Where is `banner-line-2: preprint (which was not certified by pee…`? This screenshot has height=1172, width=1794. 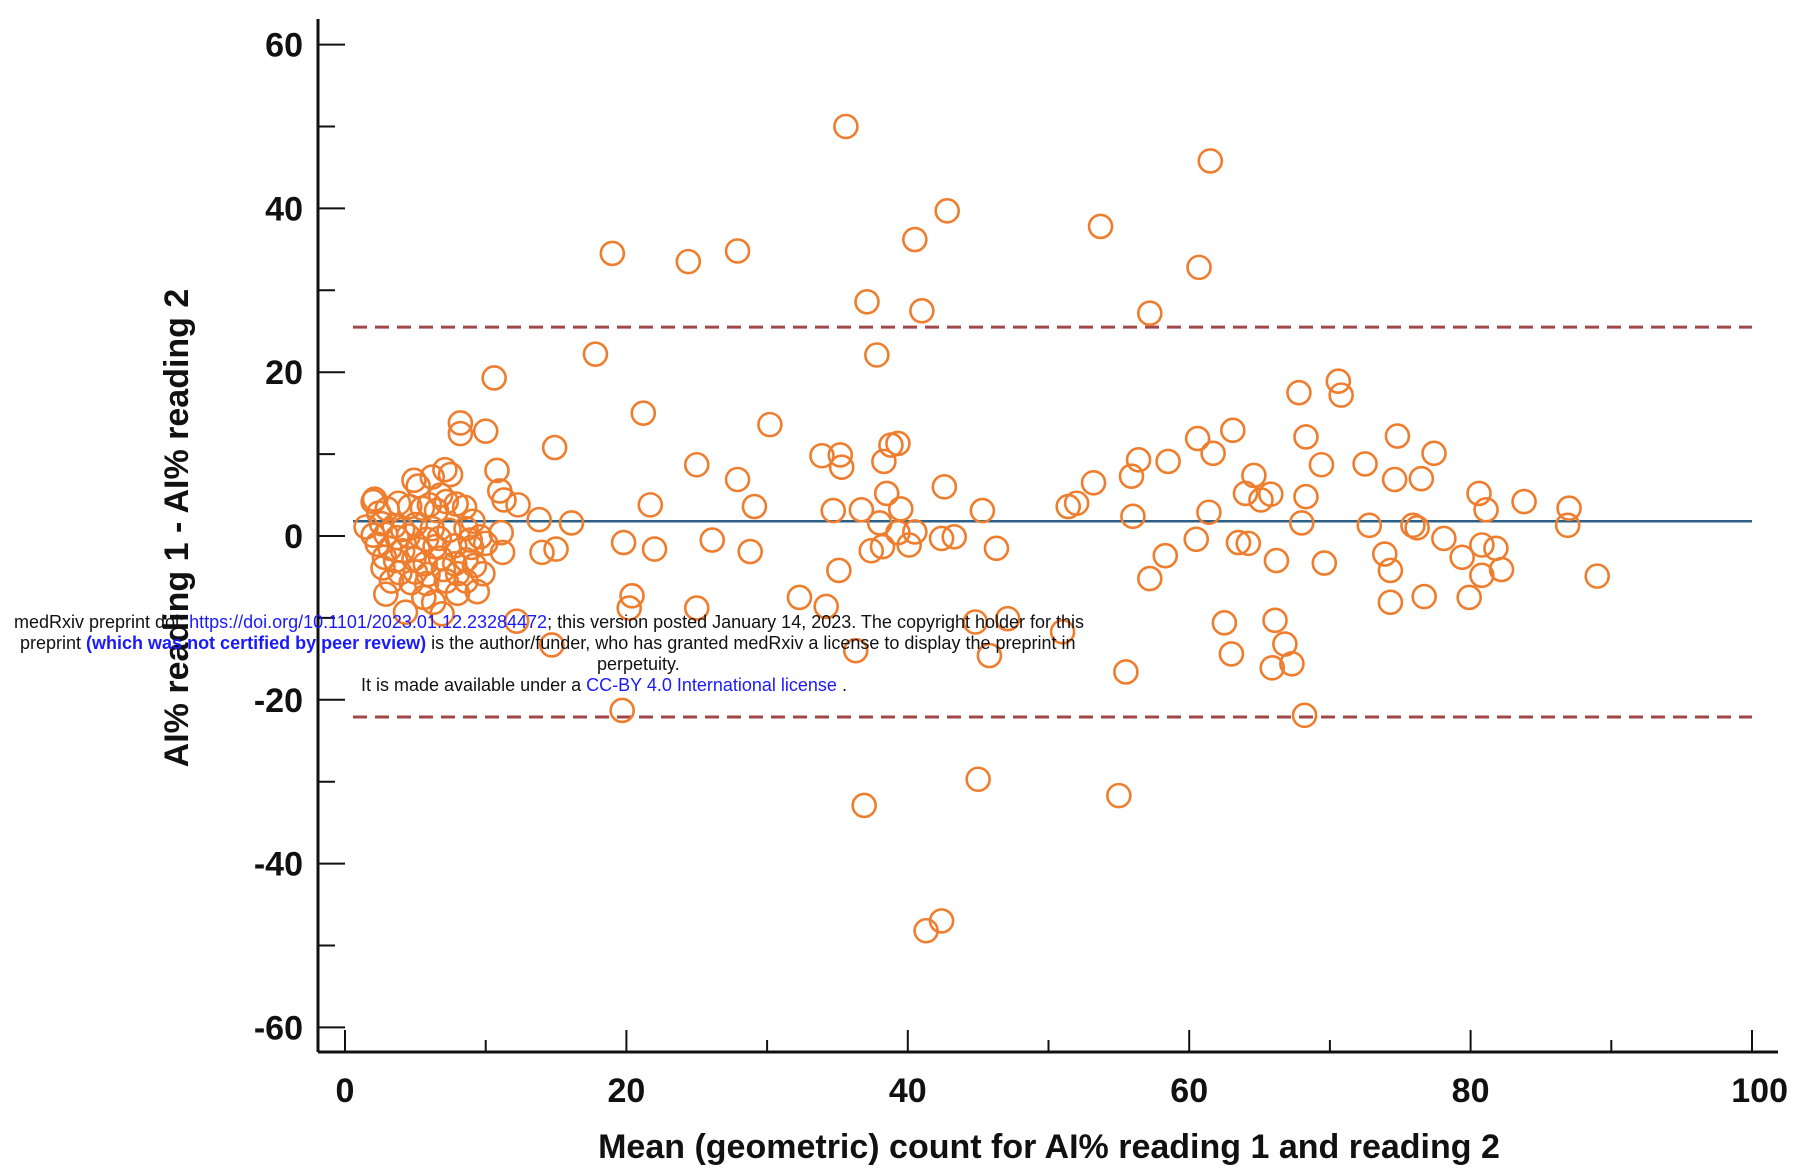
banner-line-2: preprint (which was not certified by pee… is located at coordinates (650, 643).